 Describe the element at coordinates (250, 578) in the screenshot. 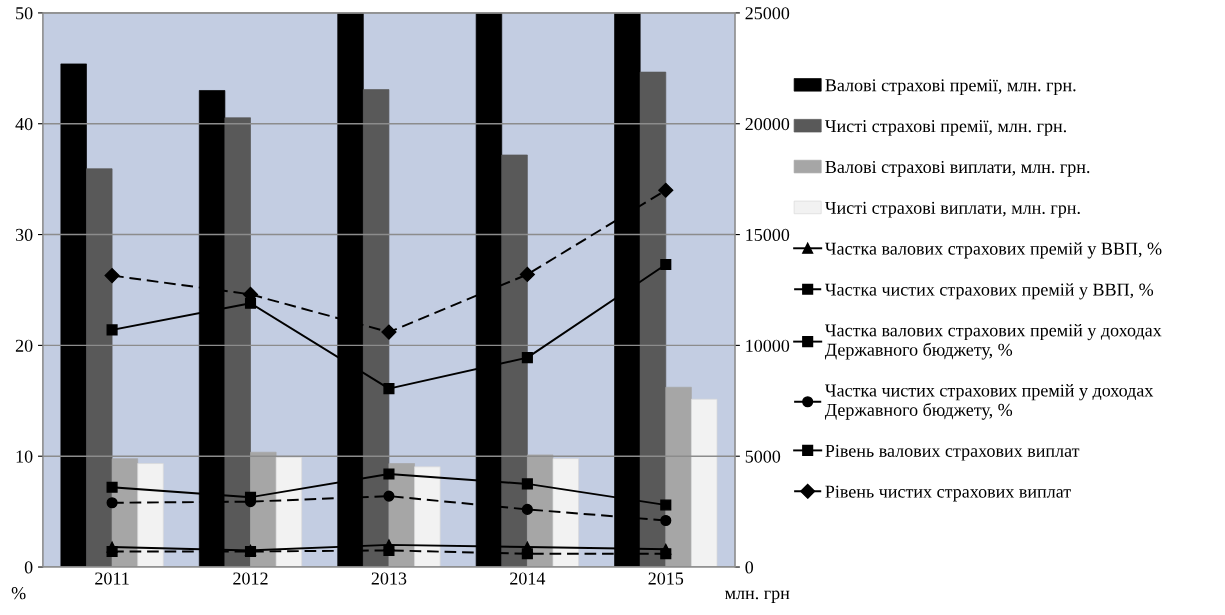

I see `x-tick-label: 2012` at that location.